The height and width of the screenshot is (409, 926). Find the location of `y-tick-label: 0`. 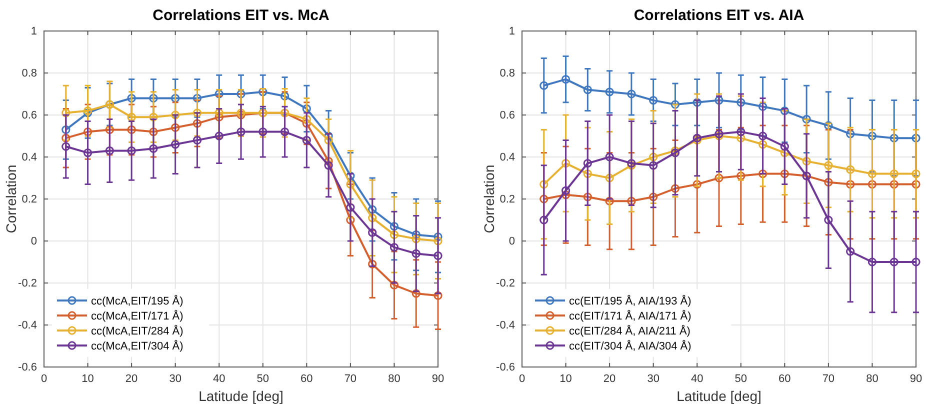

y-tick-label: 0 is located at coordinates (511, 242).